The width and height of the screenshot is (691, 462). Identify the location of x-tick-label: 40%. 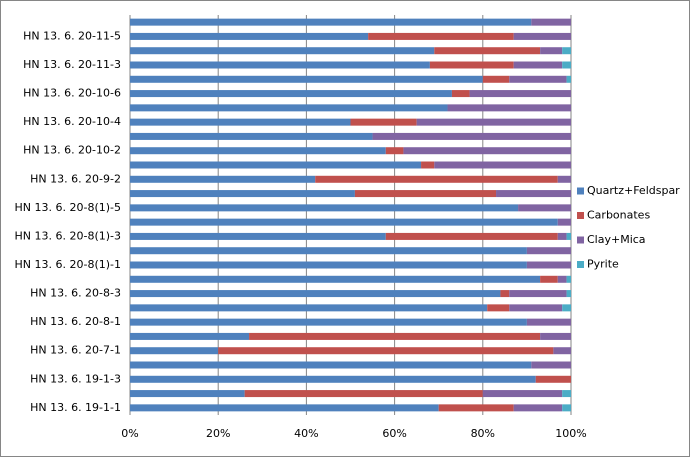
(306, 433).